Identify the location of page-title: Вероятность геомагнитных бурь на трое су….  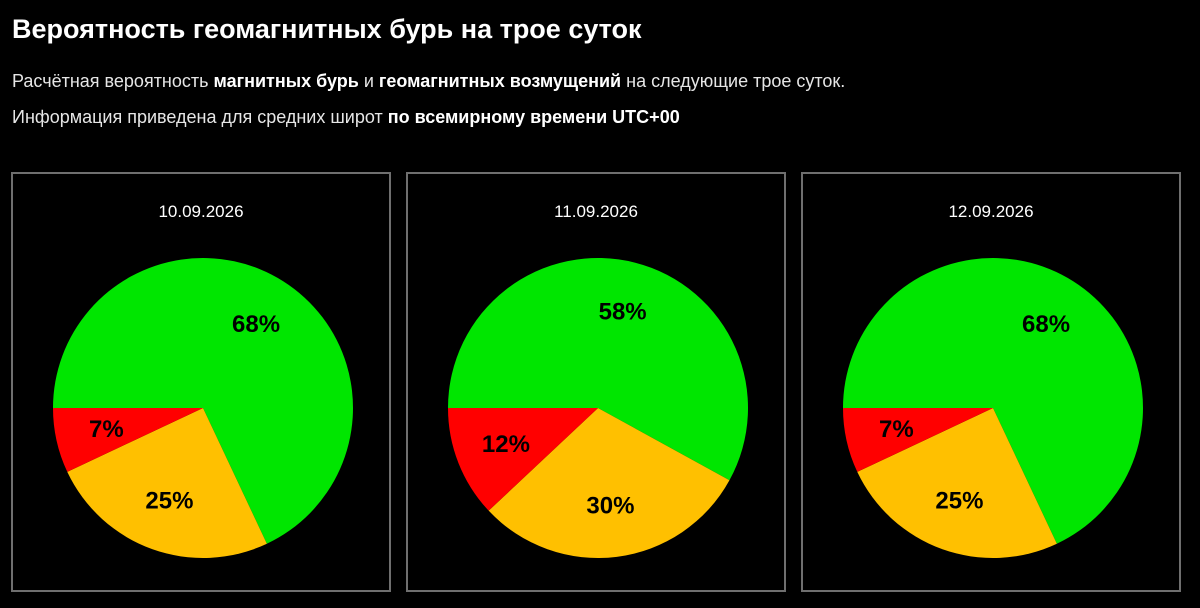
(327, 29).